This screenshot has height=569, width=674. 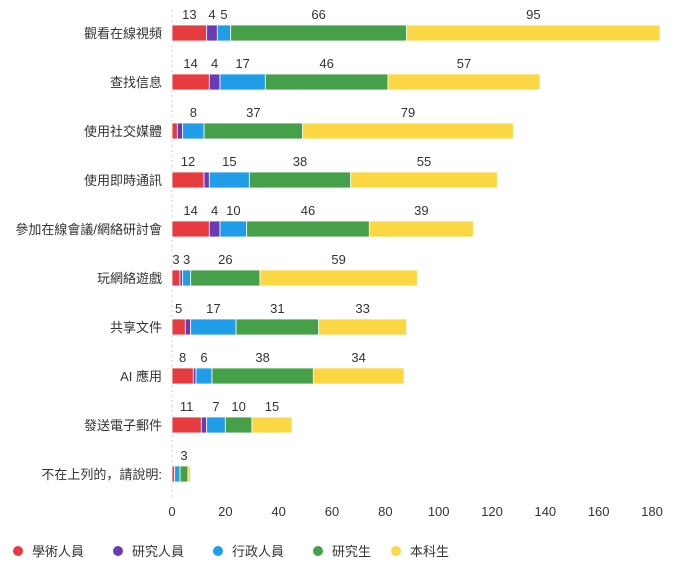 I want to click on x-tick-label: 120, so click(x=492, y=511).